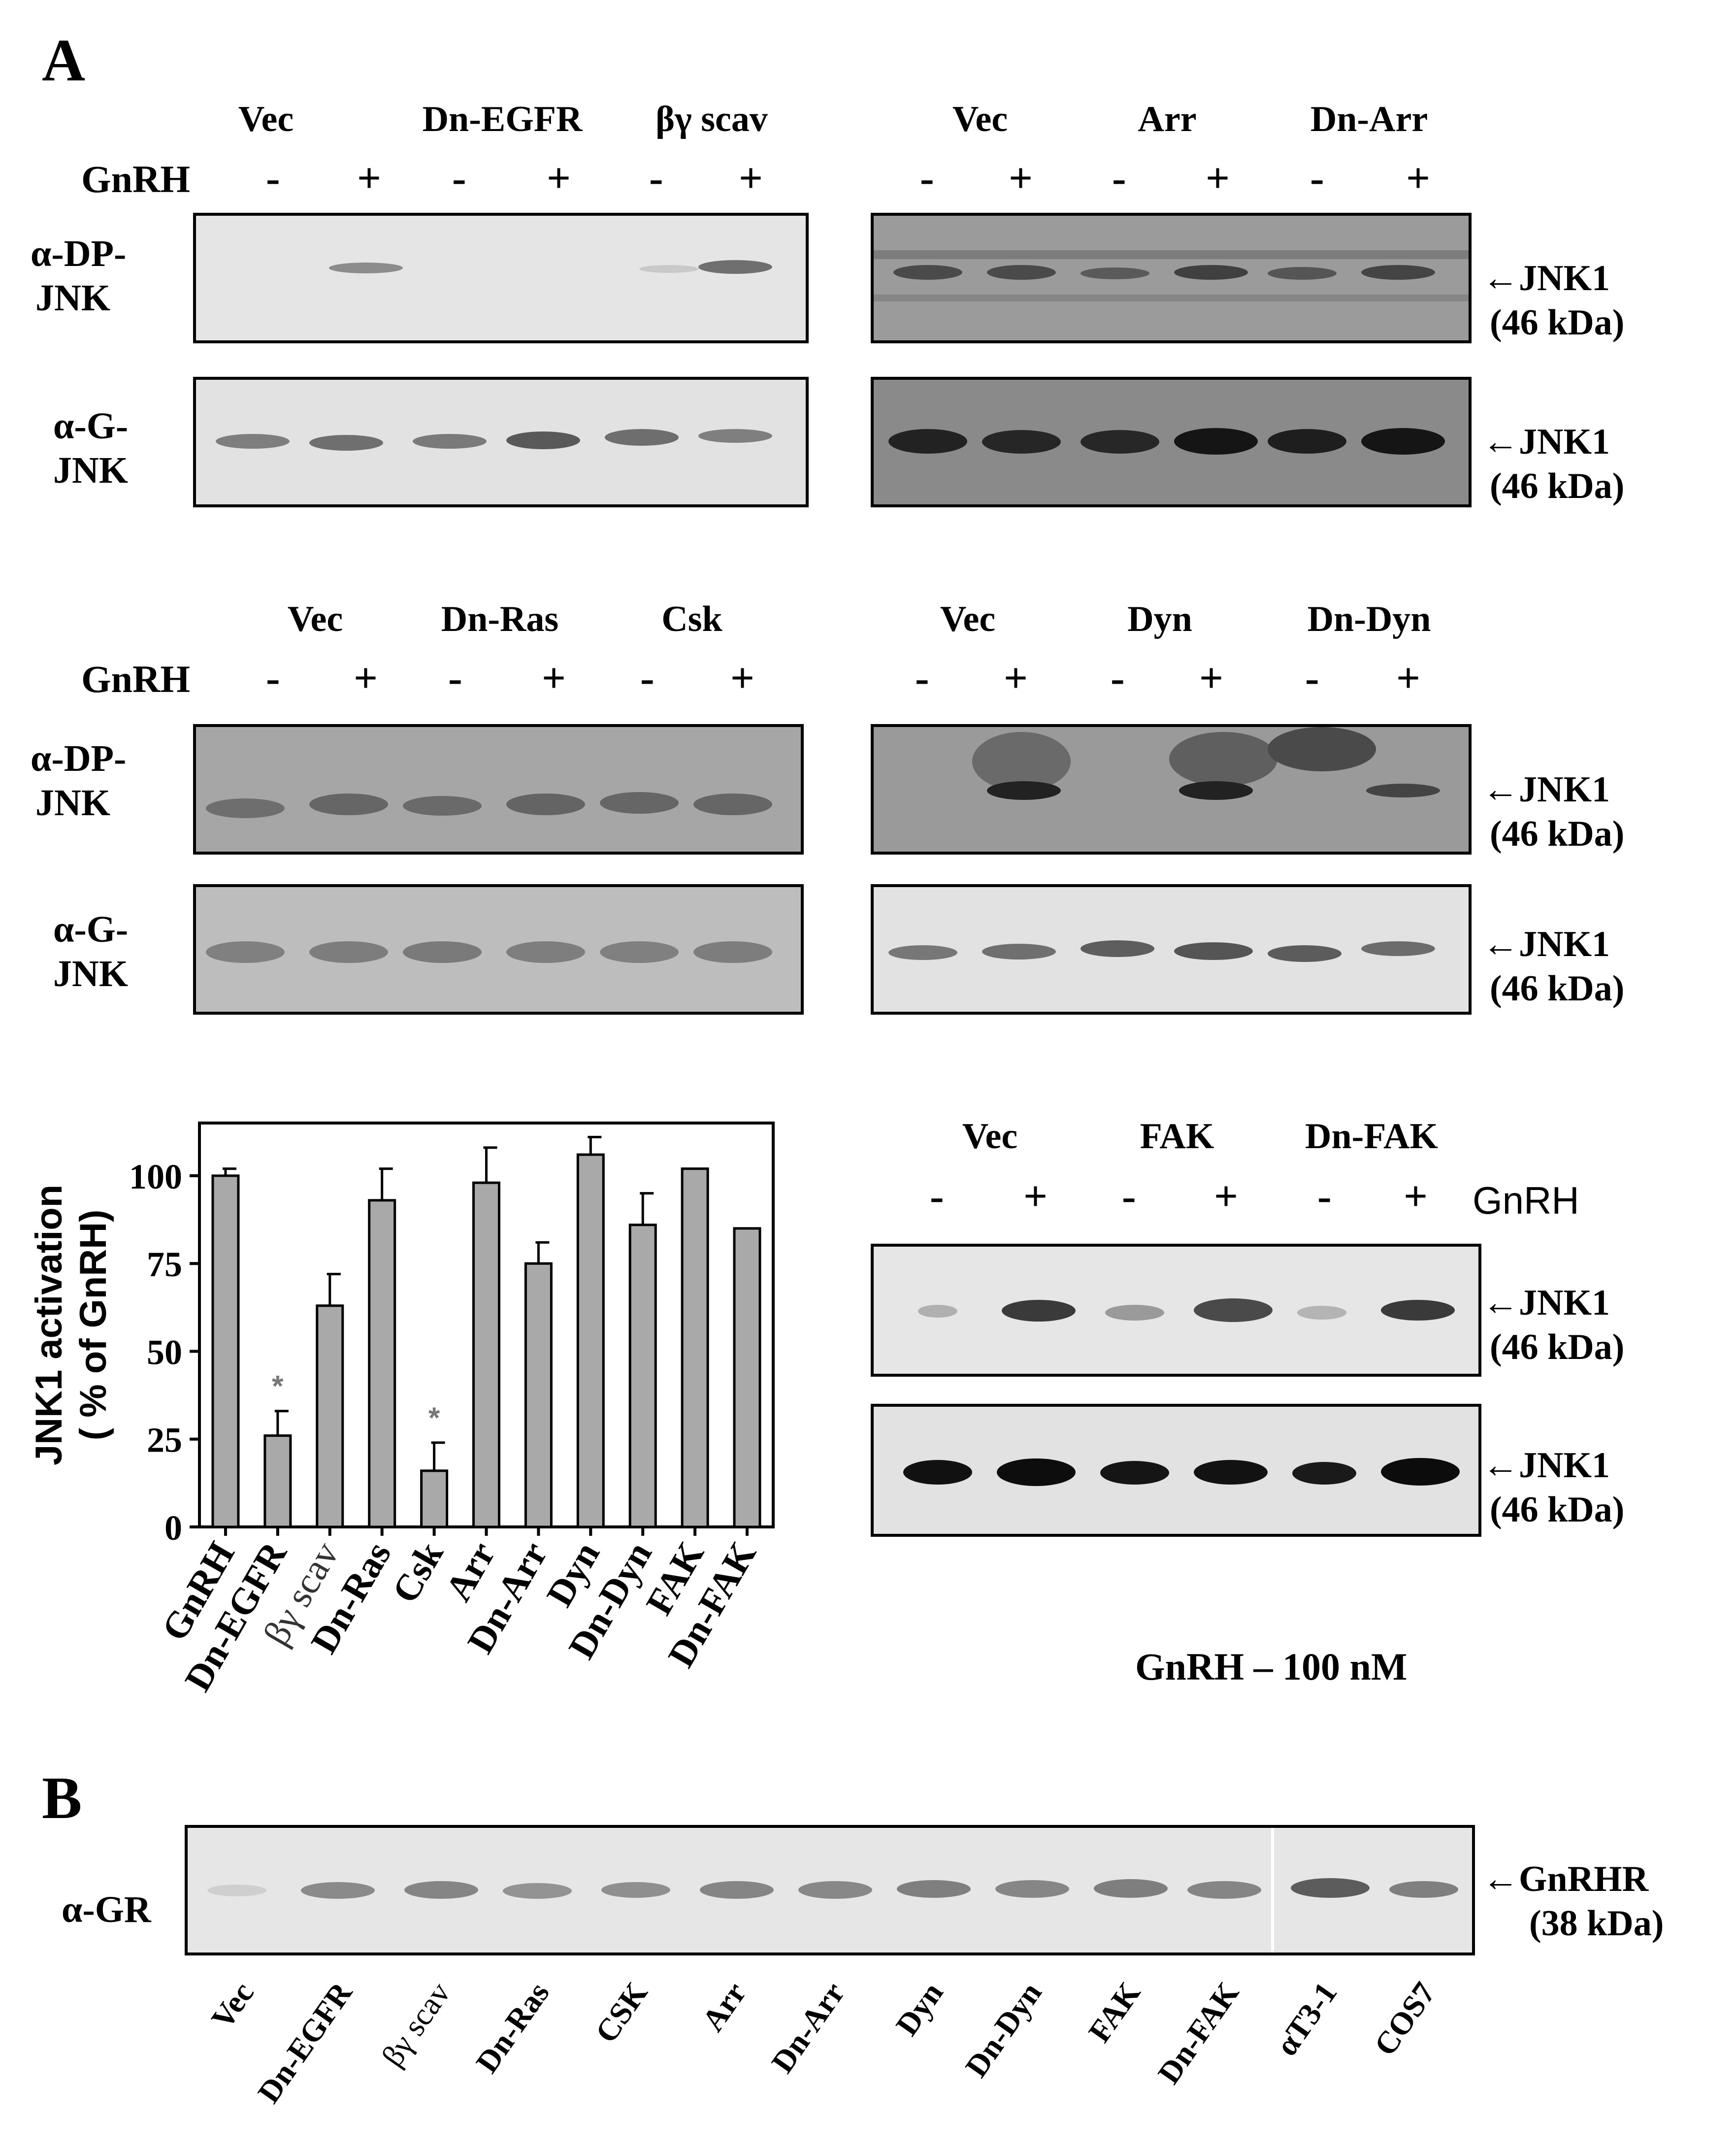  Describe the element at coordinates (156, 1177) in the screenshot. I see `y-tick-label: 100` at that location.